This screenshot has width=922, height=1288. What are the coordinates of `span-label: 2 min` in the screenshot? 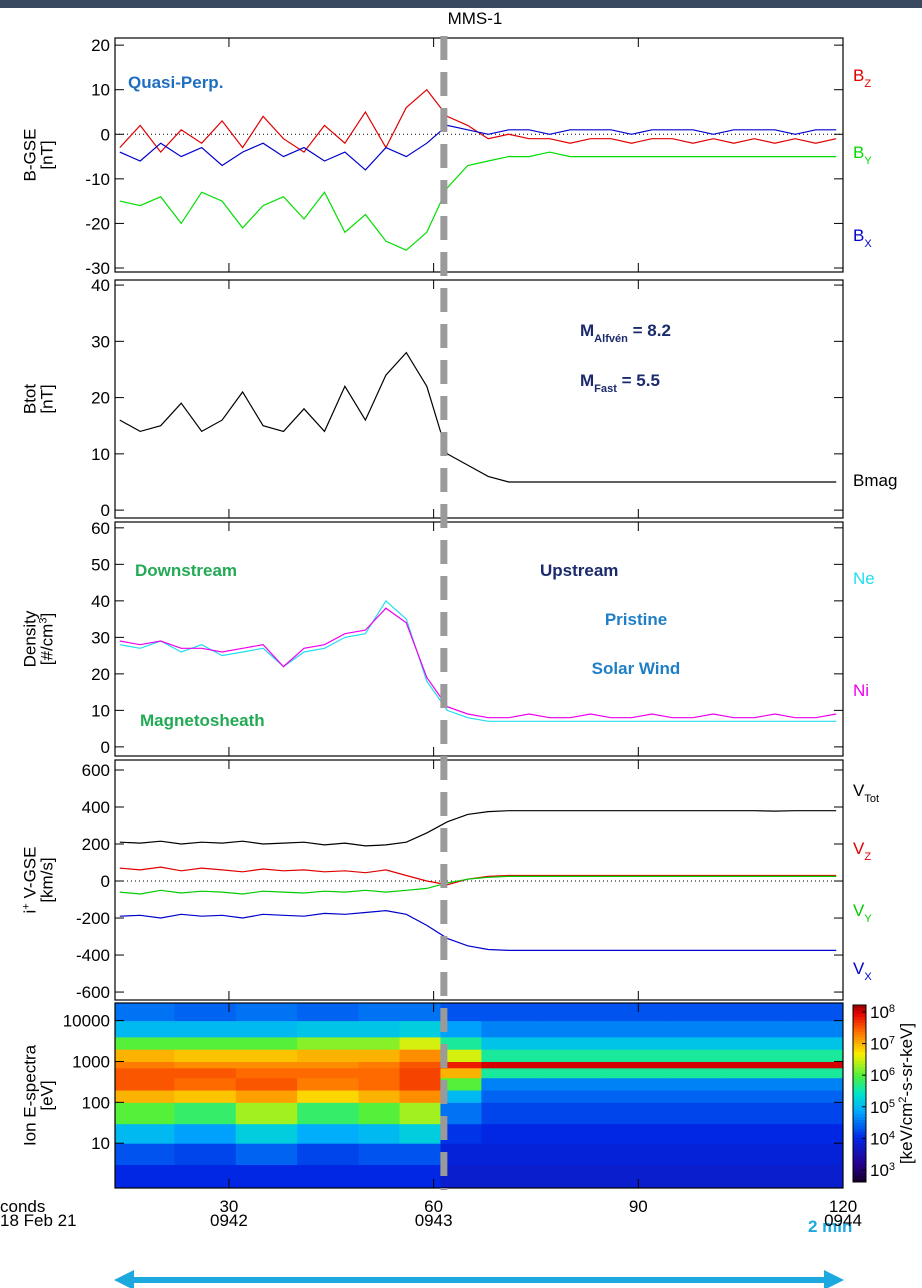 It's located at (830, 1226).